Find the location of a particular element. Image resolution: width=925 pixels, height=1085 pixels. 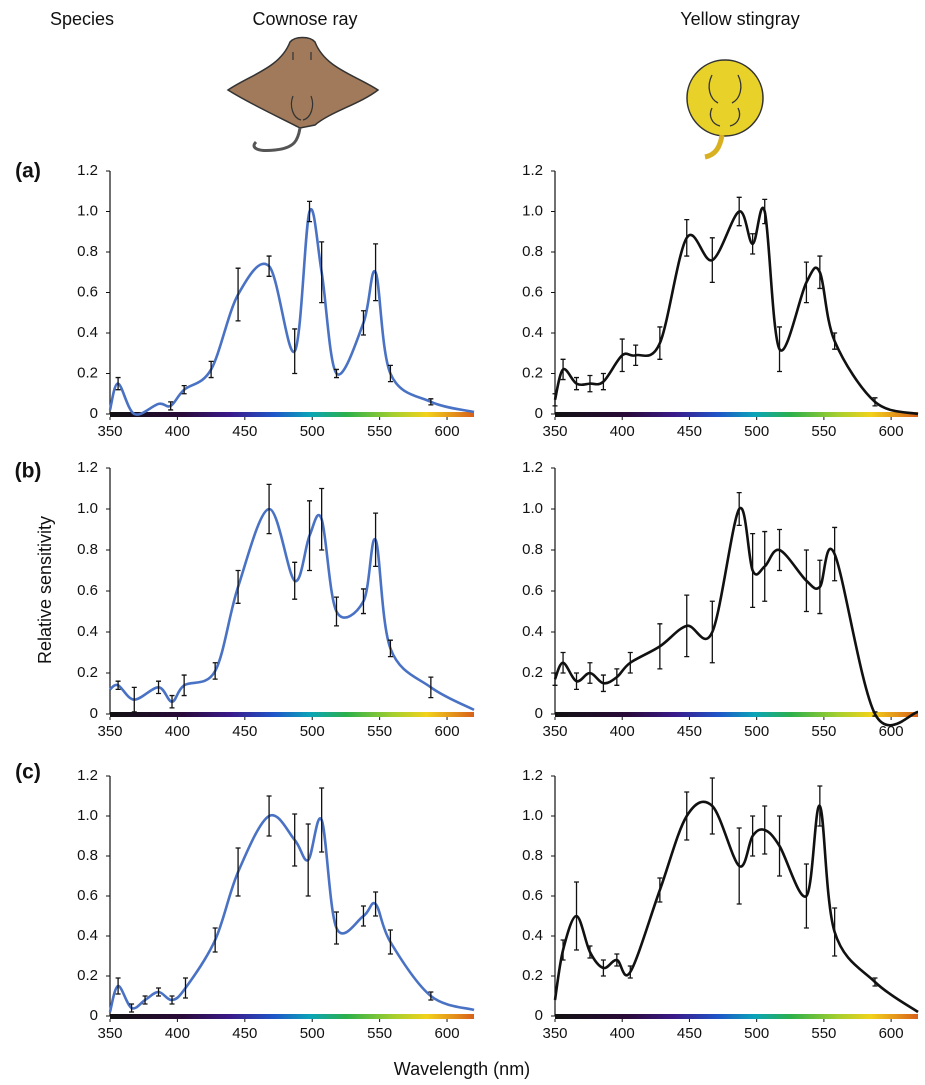

yellow-stingray-icon is located at coordinates (725, 109).